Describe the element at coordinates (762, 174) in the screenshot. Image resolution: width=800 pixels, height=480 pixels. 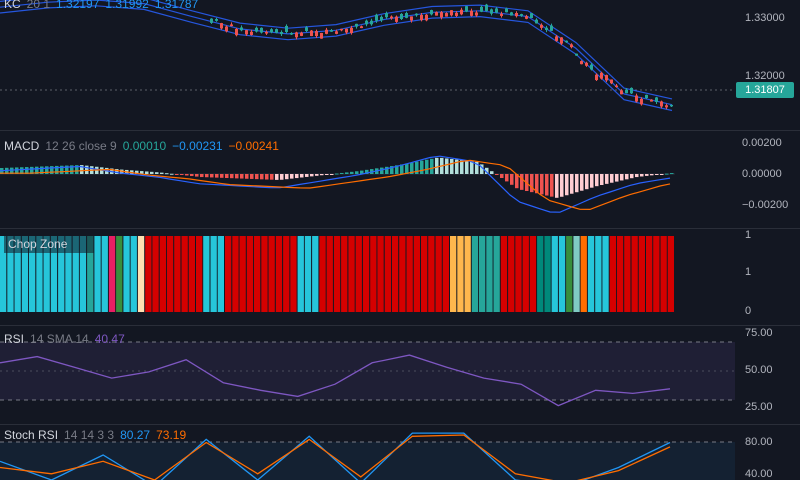
I see `macd-axis-label: 0.00000` at that location.